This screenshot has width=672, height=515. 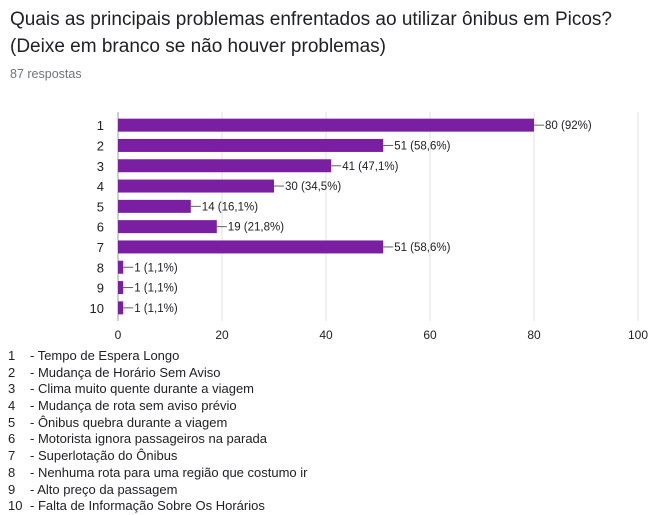 I want to click on y-category-label: 5, so click(x=100, y=206).